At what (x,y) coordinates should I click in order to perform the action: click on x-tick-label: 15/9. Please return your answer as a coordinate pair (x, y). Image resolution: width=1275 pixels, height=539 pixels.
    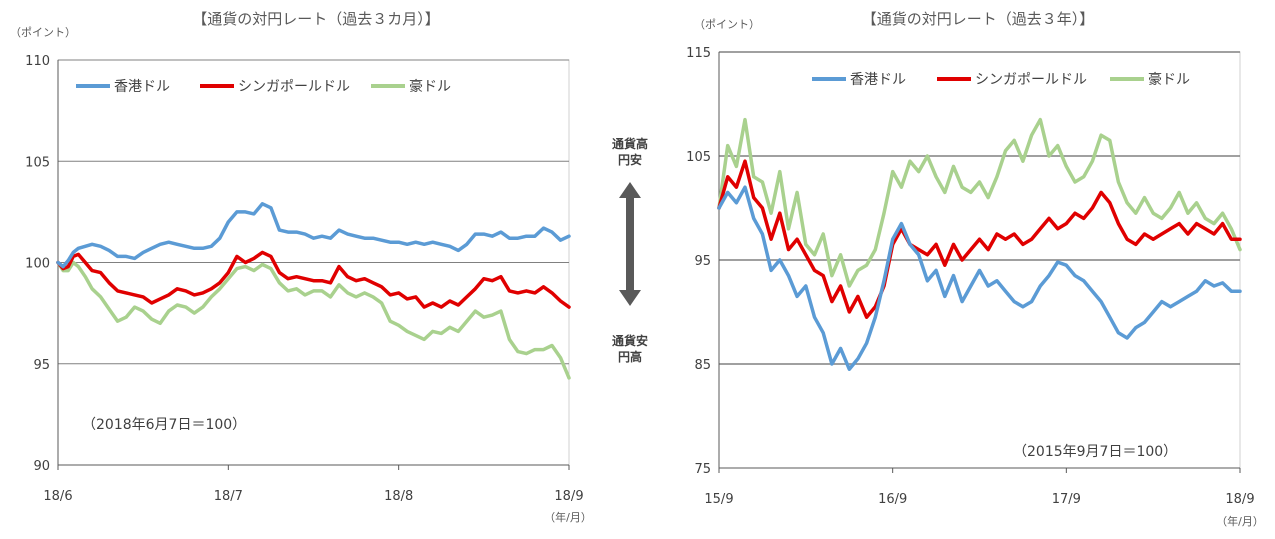
    Looking at the image, I should click on (718, 499).